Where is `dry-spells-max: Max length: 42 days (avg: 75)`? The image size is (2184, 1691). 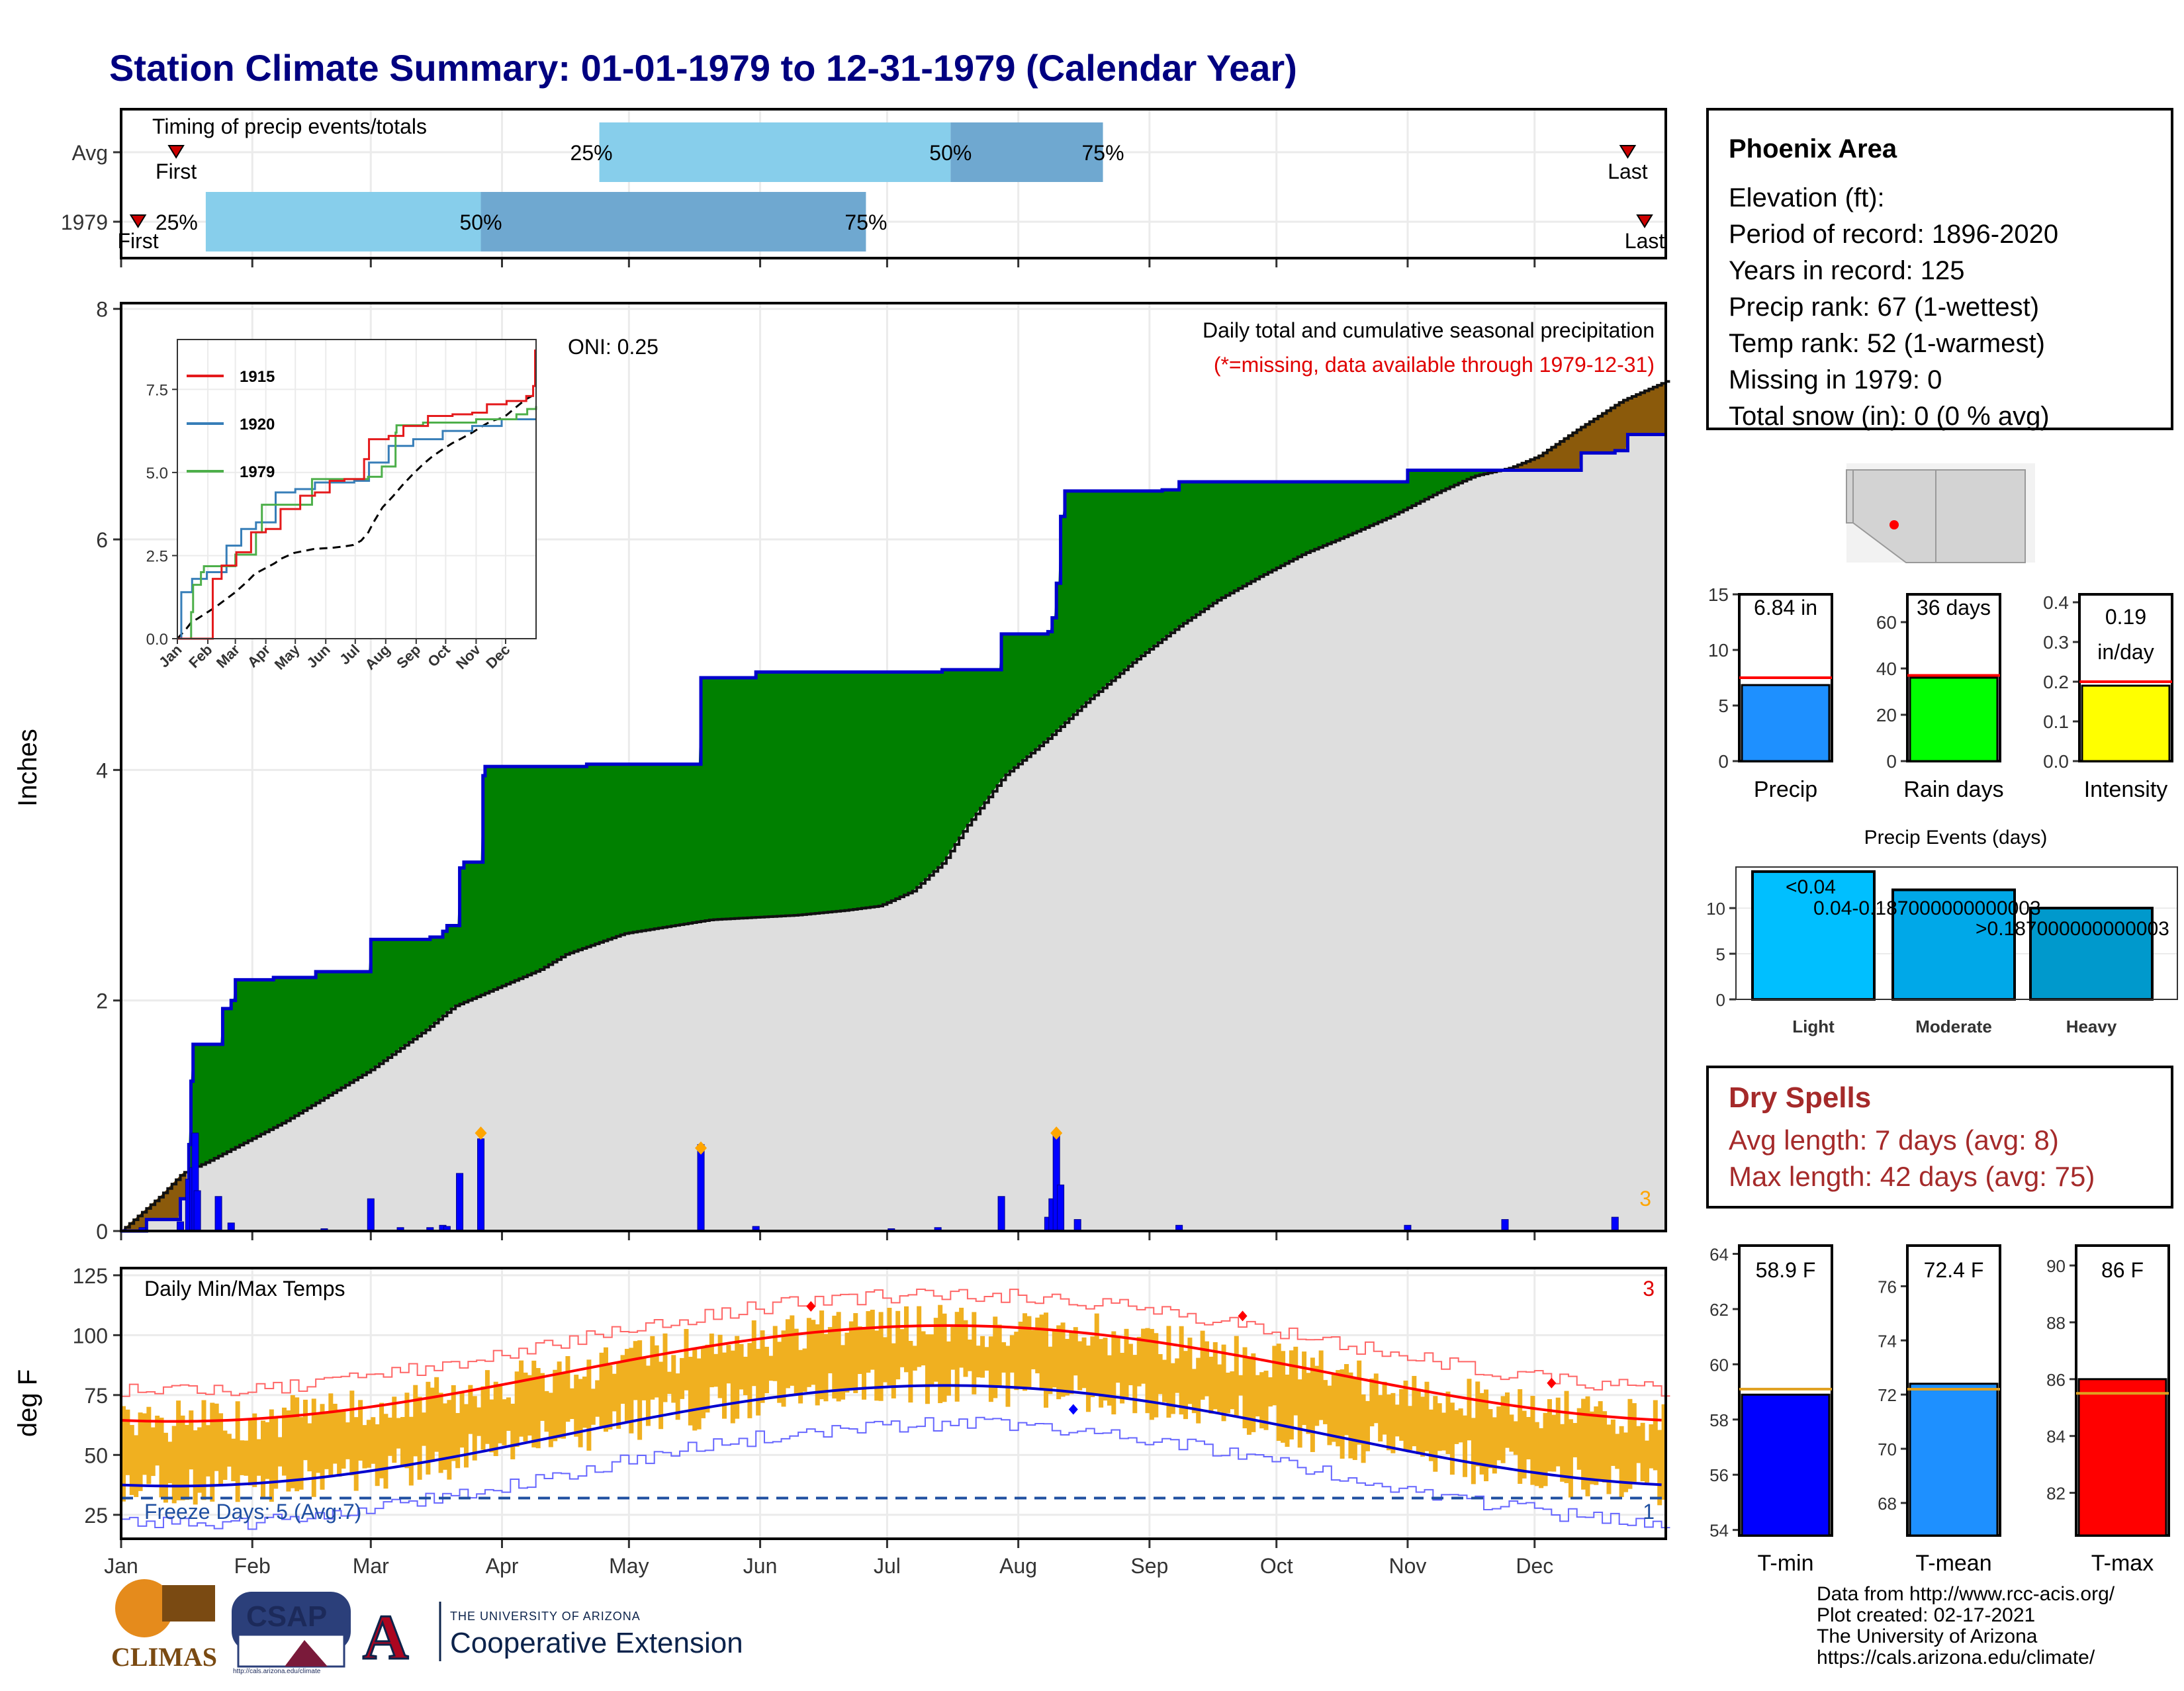
dry-spells-max: Max length: 42 days (avg: 75) is located at coordinates (1912, 1176).